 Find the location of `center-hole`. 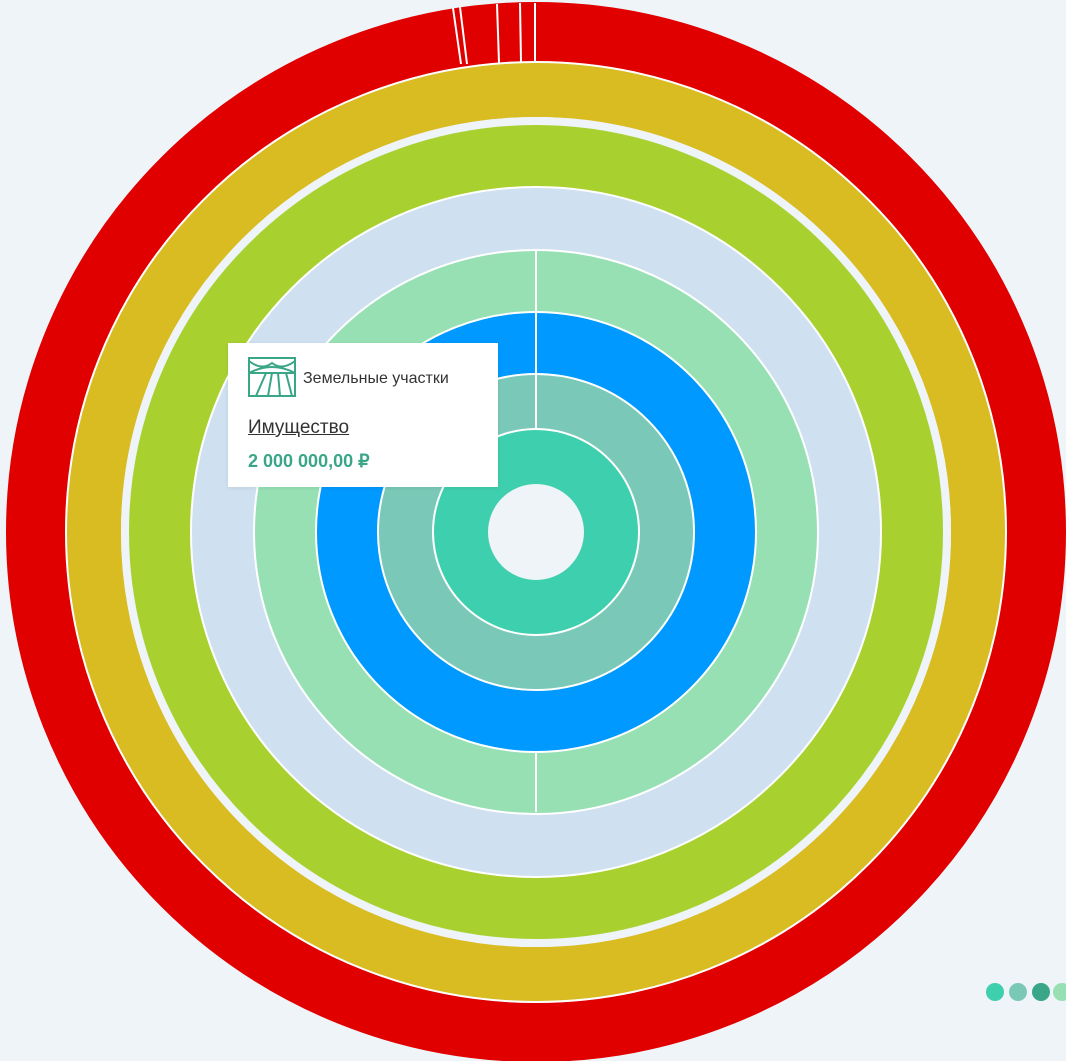

center-hole is located at coordinates (536, 532).